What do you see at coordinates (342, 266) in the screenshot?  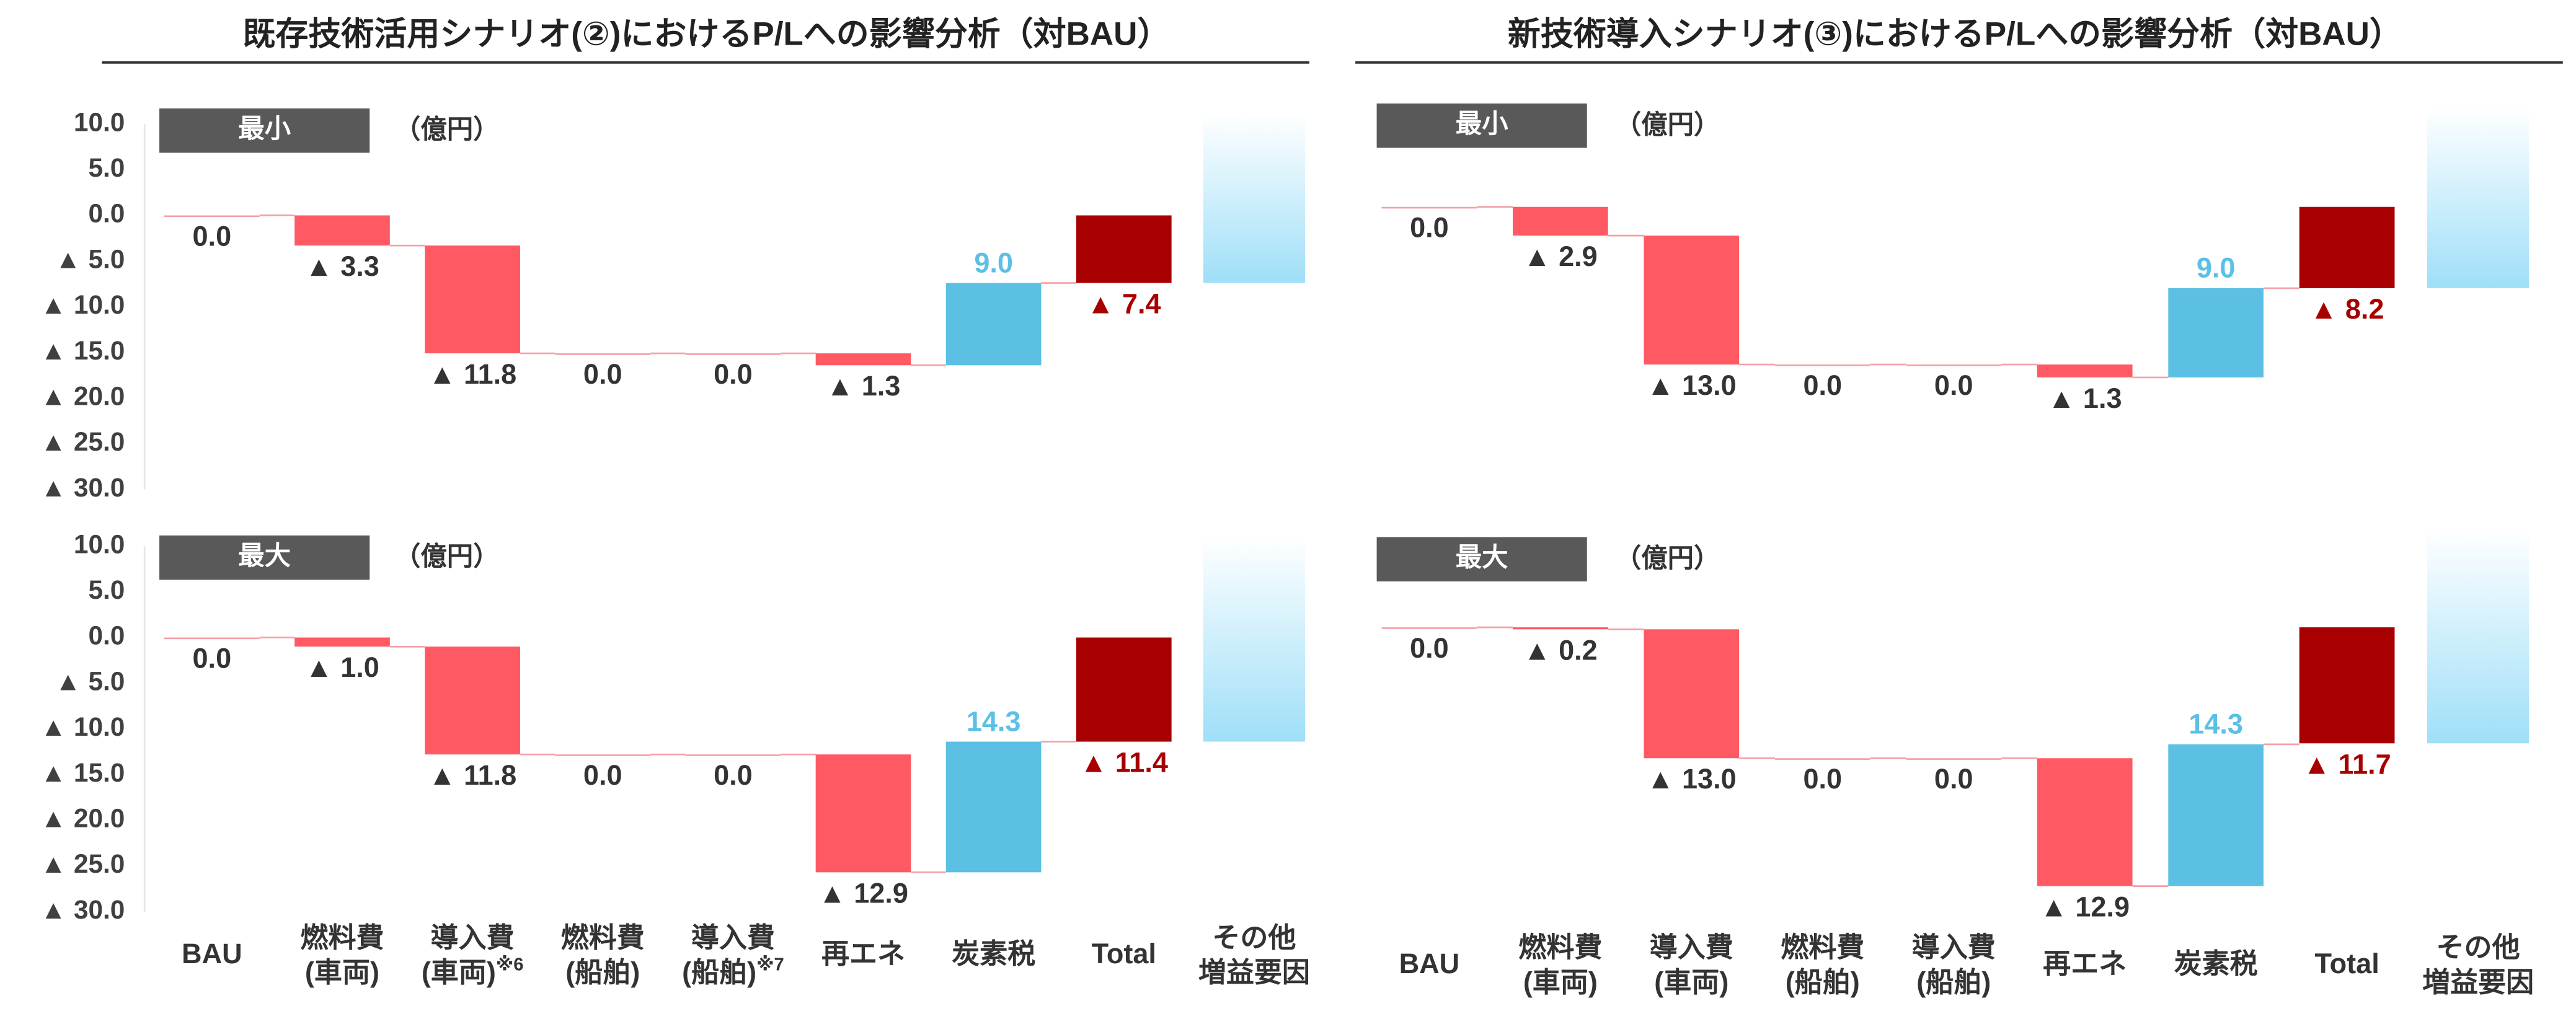 I see `value-label: ▲ 3.3` at bounding box center [342, 266].